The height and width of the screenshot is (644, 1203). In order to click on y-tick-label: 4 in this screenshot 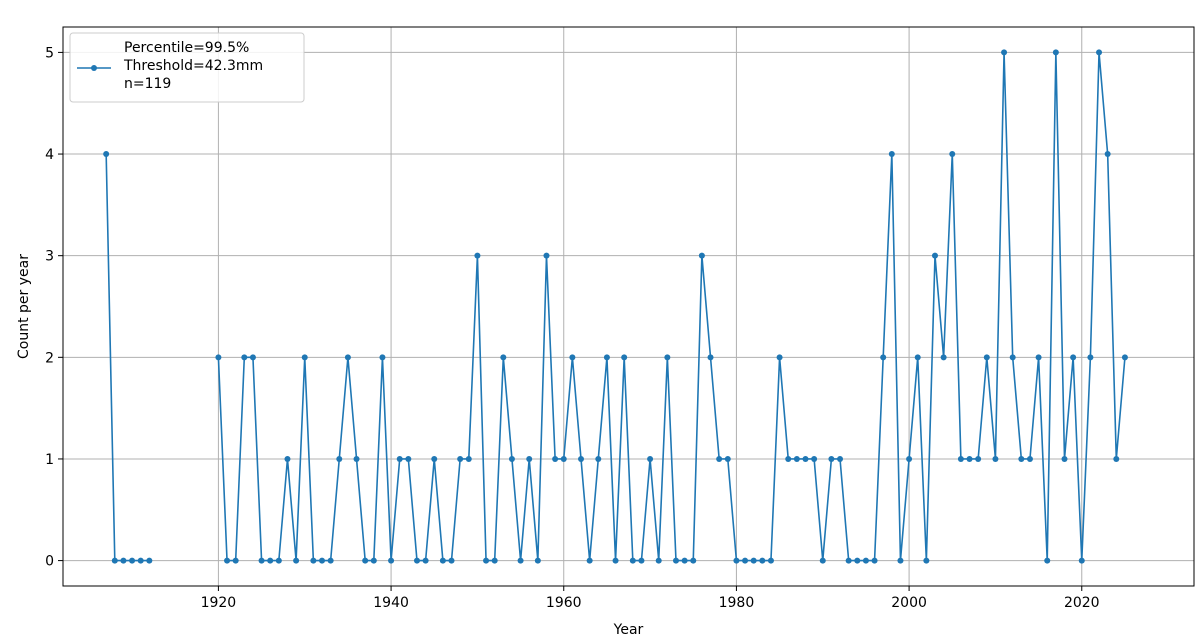, I will do `click(49, 155)`.